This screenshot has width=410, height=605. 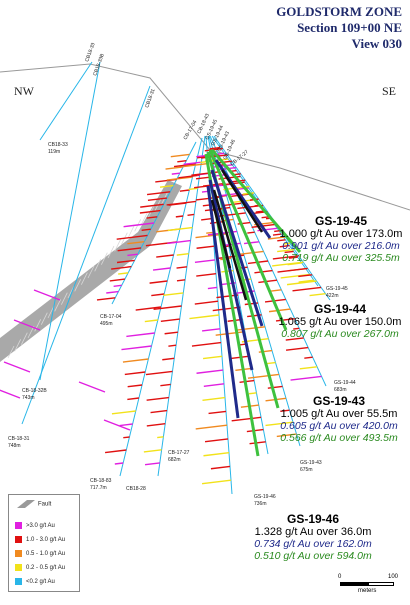 What do you see at coordinates (46, 540) in the screenshot?
I see `legend-item-label: 1.0 - 3.0 g/t Au` at bounding box center [46, 540].